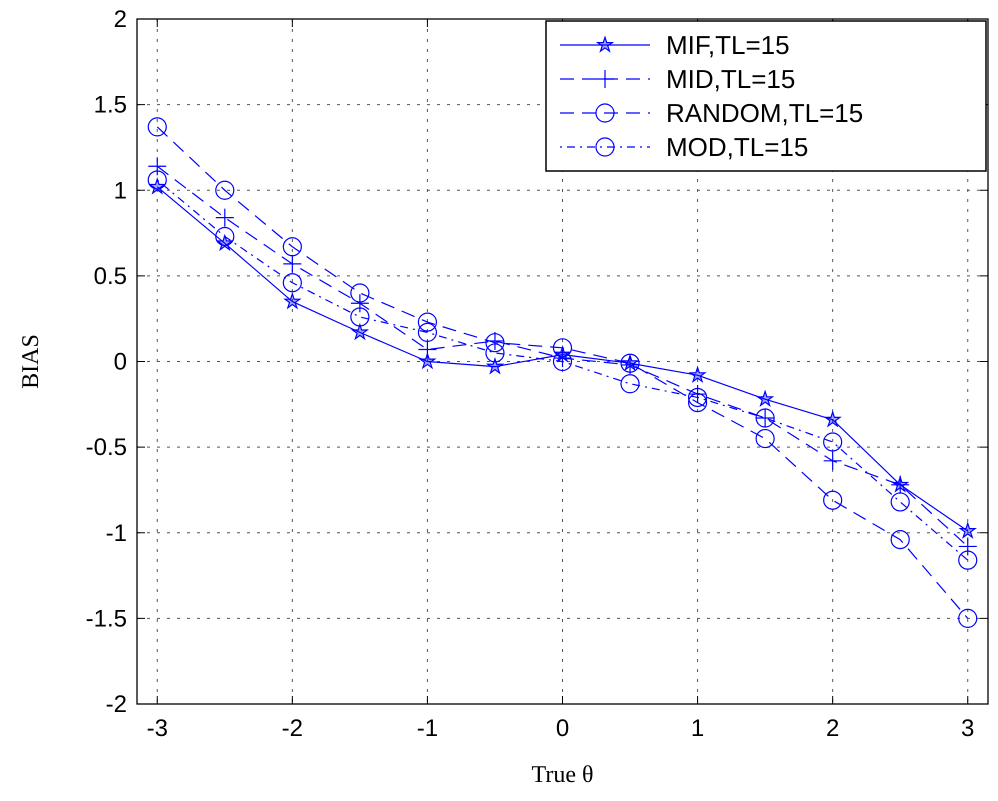 This screenshot has height=801, width=998. What do you see at coordinates (120, 19) in the screenshot?
I see `y-tick-label: 2` at bounding box center [120, 19].